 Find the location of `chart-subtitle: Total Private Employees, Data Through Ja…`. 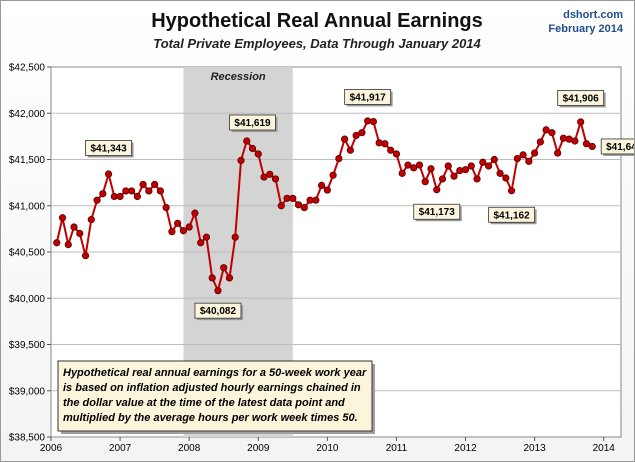

chart-subtitle: Total Private Employees, Data Through Ja… is located at coordinates (317, 43).